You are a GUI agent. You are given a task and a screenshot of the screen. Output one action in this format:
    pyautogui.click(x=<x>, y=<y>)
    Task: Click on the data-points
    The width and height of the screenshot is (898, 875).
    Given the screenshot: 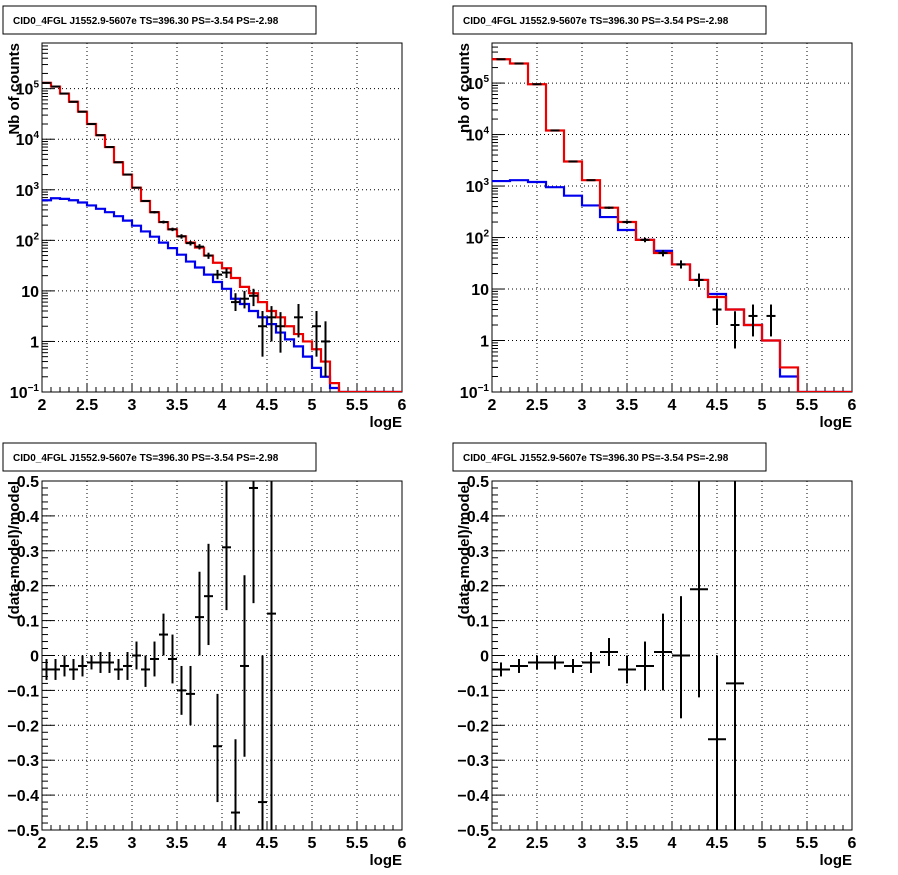 What is the action you would take?
    pyautogui.click(x=618, y=655)
    